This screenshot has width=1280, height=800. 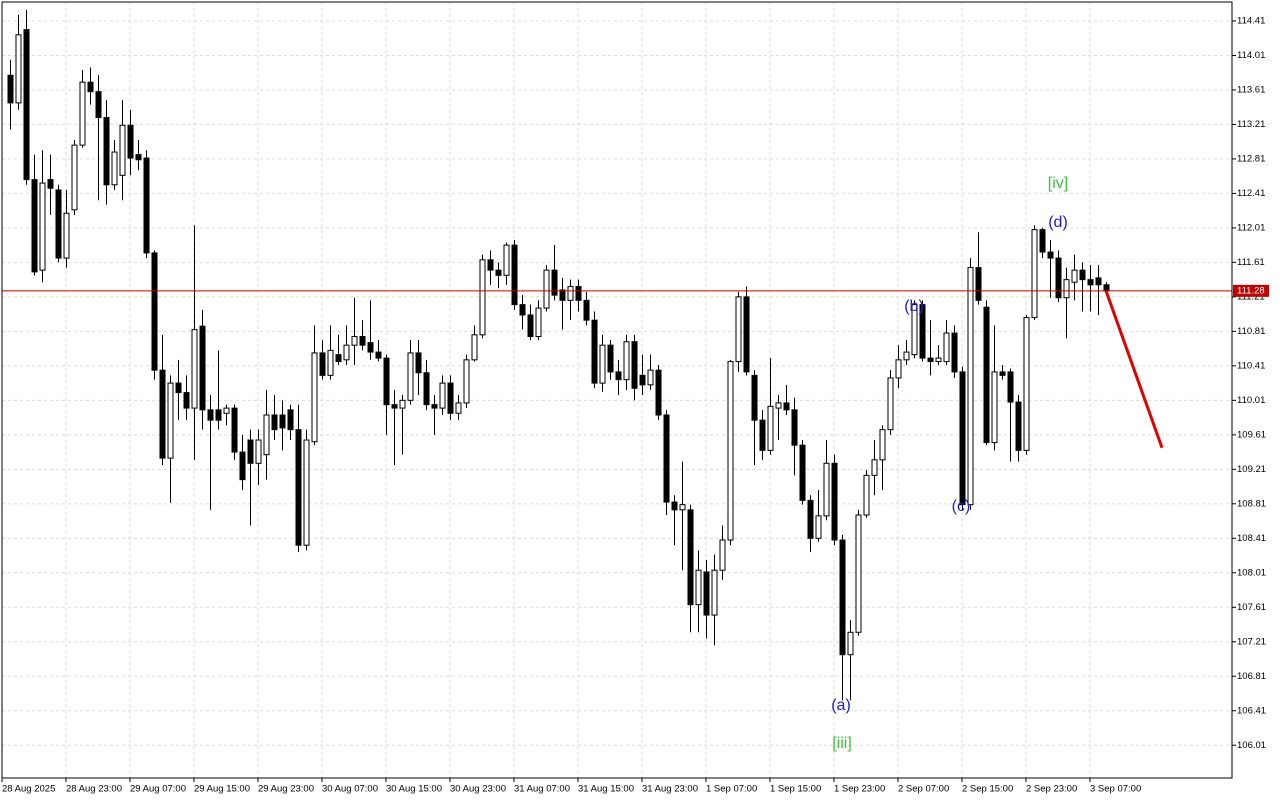 I want to click on x-tick-label: 2 Sep 15:00, so click(x=987, y=789).